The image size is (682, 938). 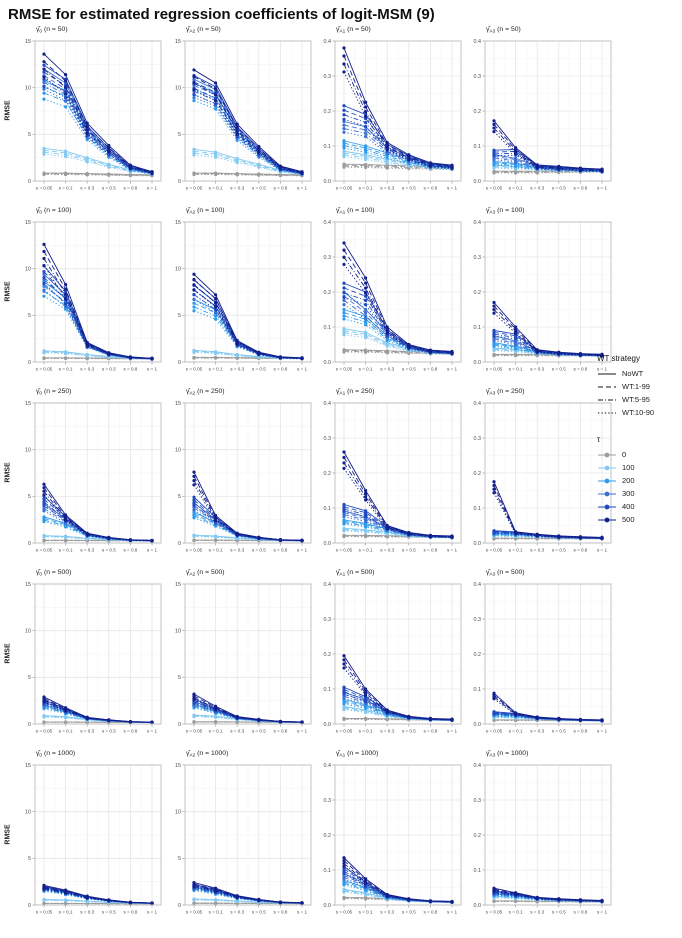 What do you see at coordinates (628, 480) in the screenshot?
I see `legend-tau-label: 200` at bounding box center [628, 480].